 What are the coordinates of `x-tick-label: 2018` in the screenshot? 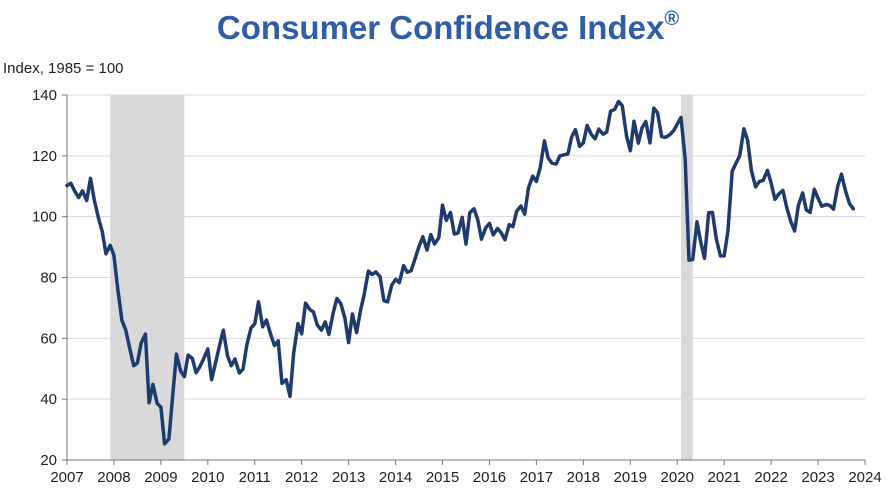 It's located at (583, 477).